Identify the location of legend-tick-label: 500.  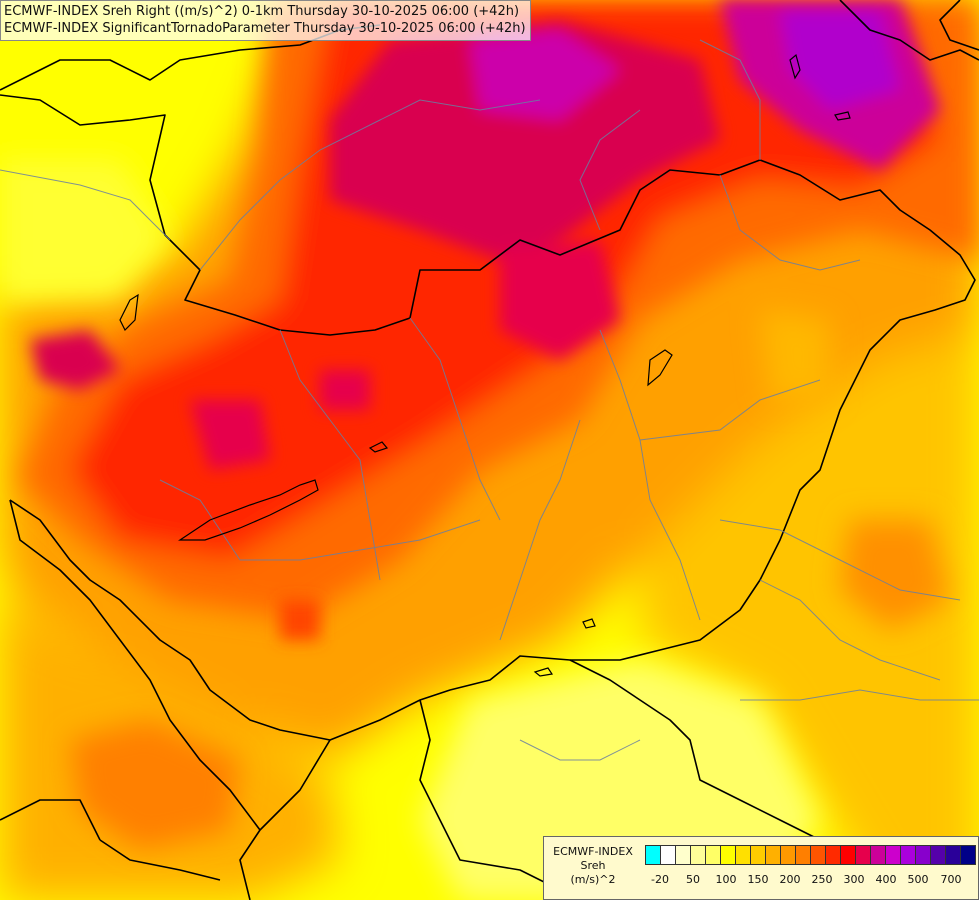
(918, 879).